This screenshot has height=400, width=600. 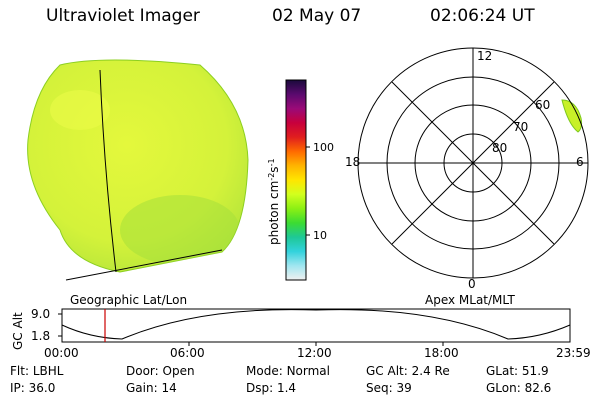 I want to click on param-gain: Gain: 14, so click(x=151, y=388).